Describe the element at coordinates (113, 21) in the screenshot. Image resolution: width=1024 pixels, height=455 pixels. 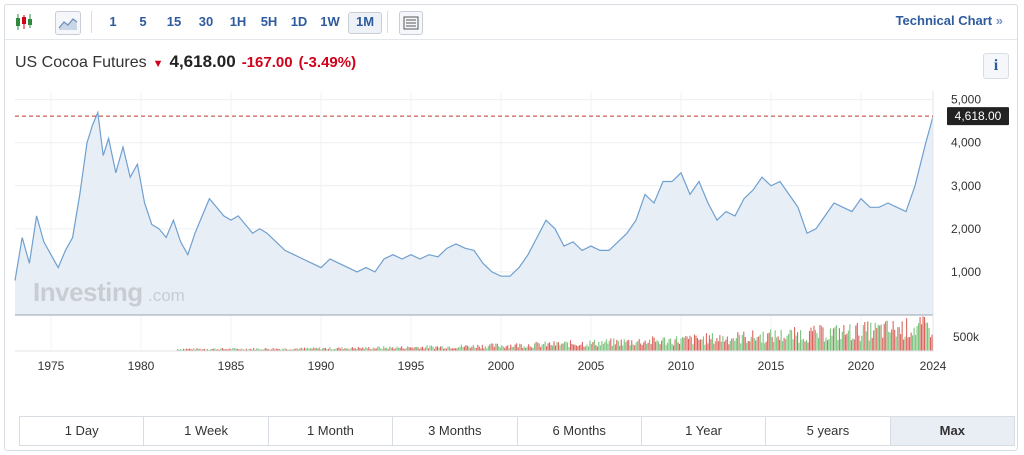
I see `period-button-1: 1` at that location.